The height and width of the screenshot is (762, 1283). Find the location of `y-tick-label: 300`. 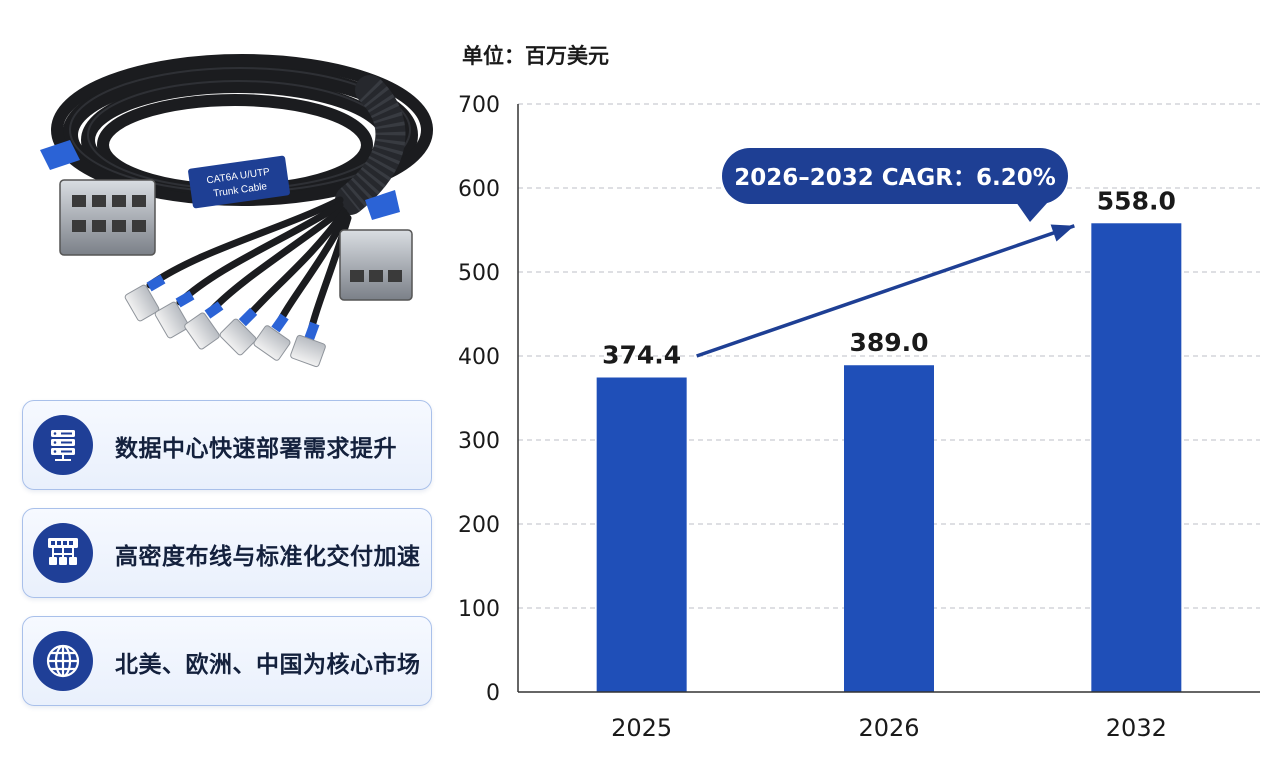

y-tick-label: 300 is located at coordinates (479, 441).